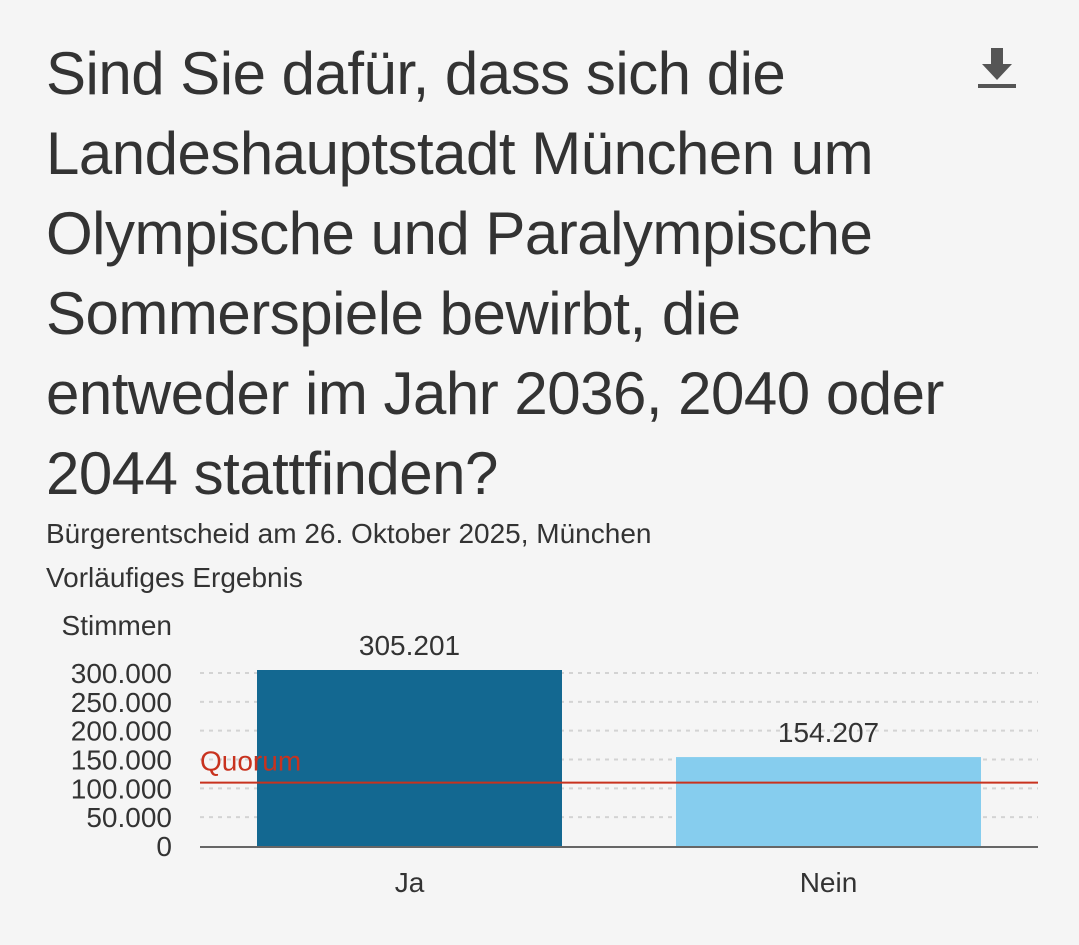  Describe the element at coordinates (129, 817) in the screenshot. I see `y-tick-label-1: 50.000` at that location.